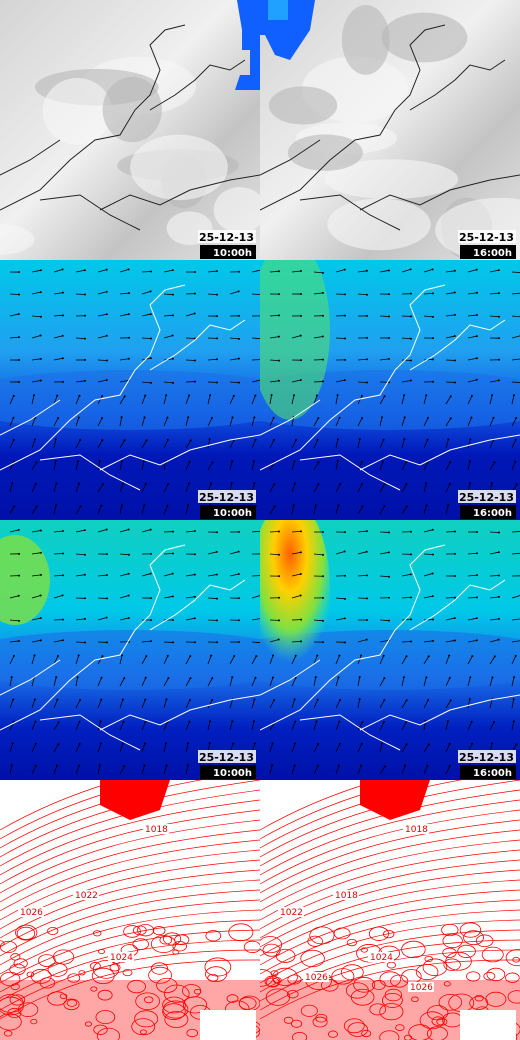  I want to click on isobar-label: 1024, so click(121, 958).